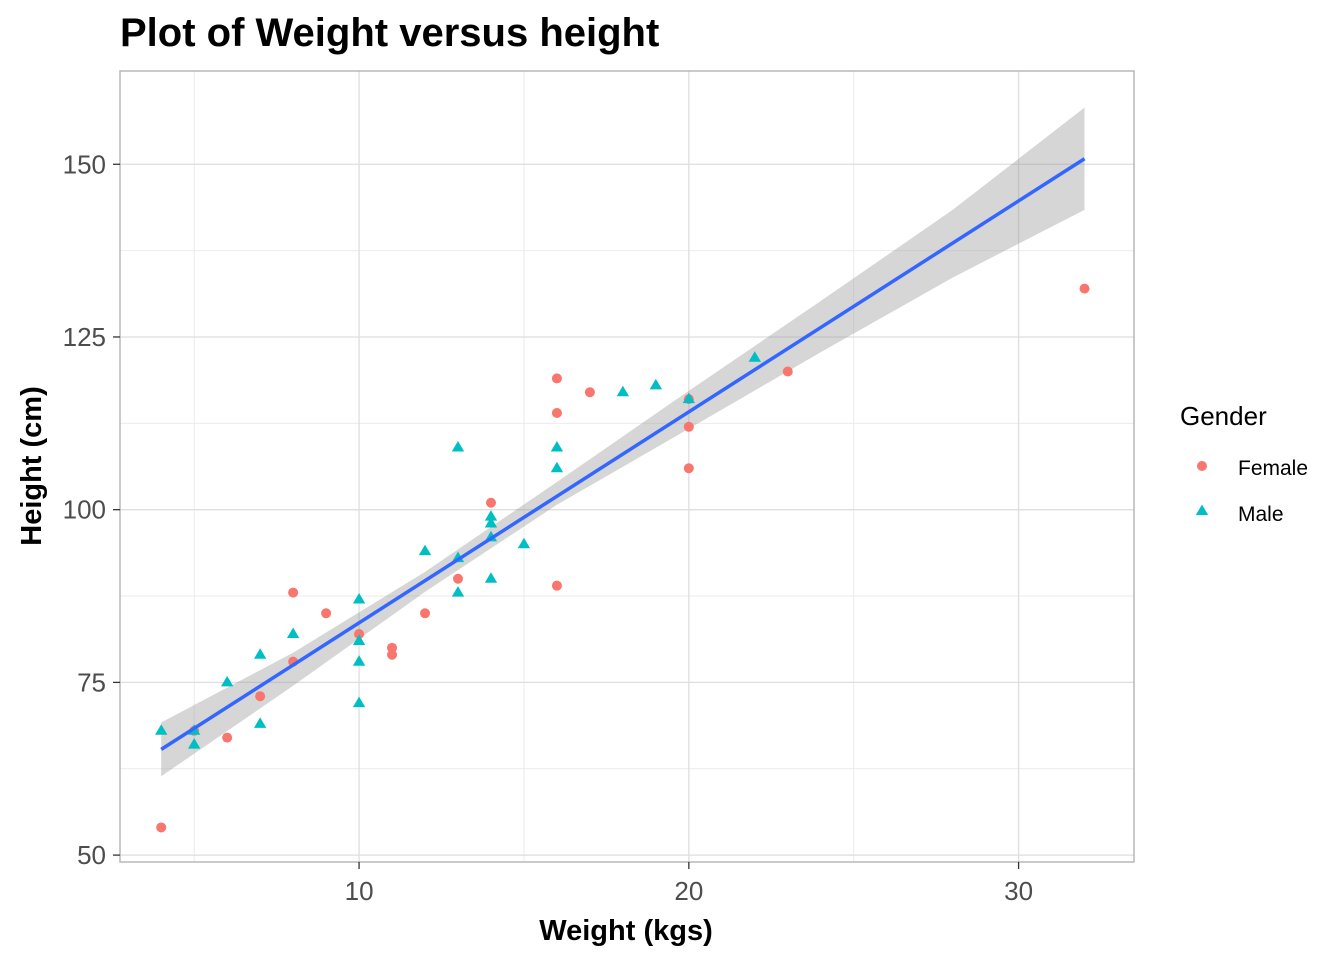 The image size is (1344, 960). What do you see at coordinates (1223, 416) in the screenshot?
I see `legend-title: Gender` at bounding box center [1223, 416].